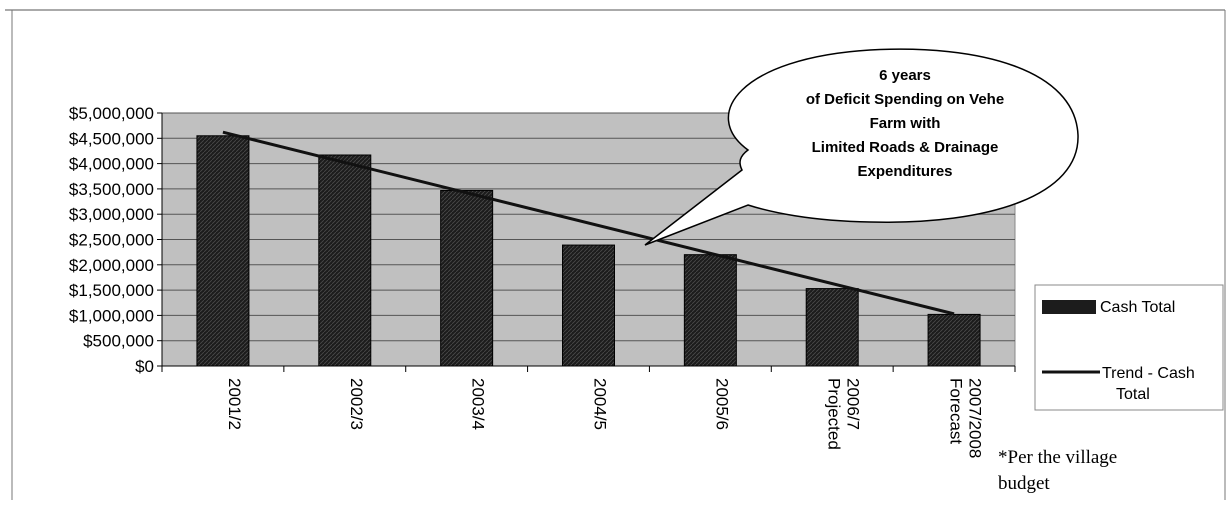 This screenshot has height=506, width=1228. What do you see at coordinates (1129, 347) in the screenshot?
I see `legend: Cash Total Trend - Cash Total` at bounding box center [1129, 347].